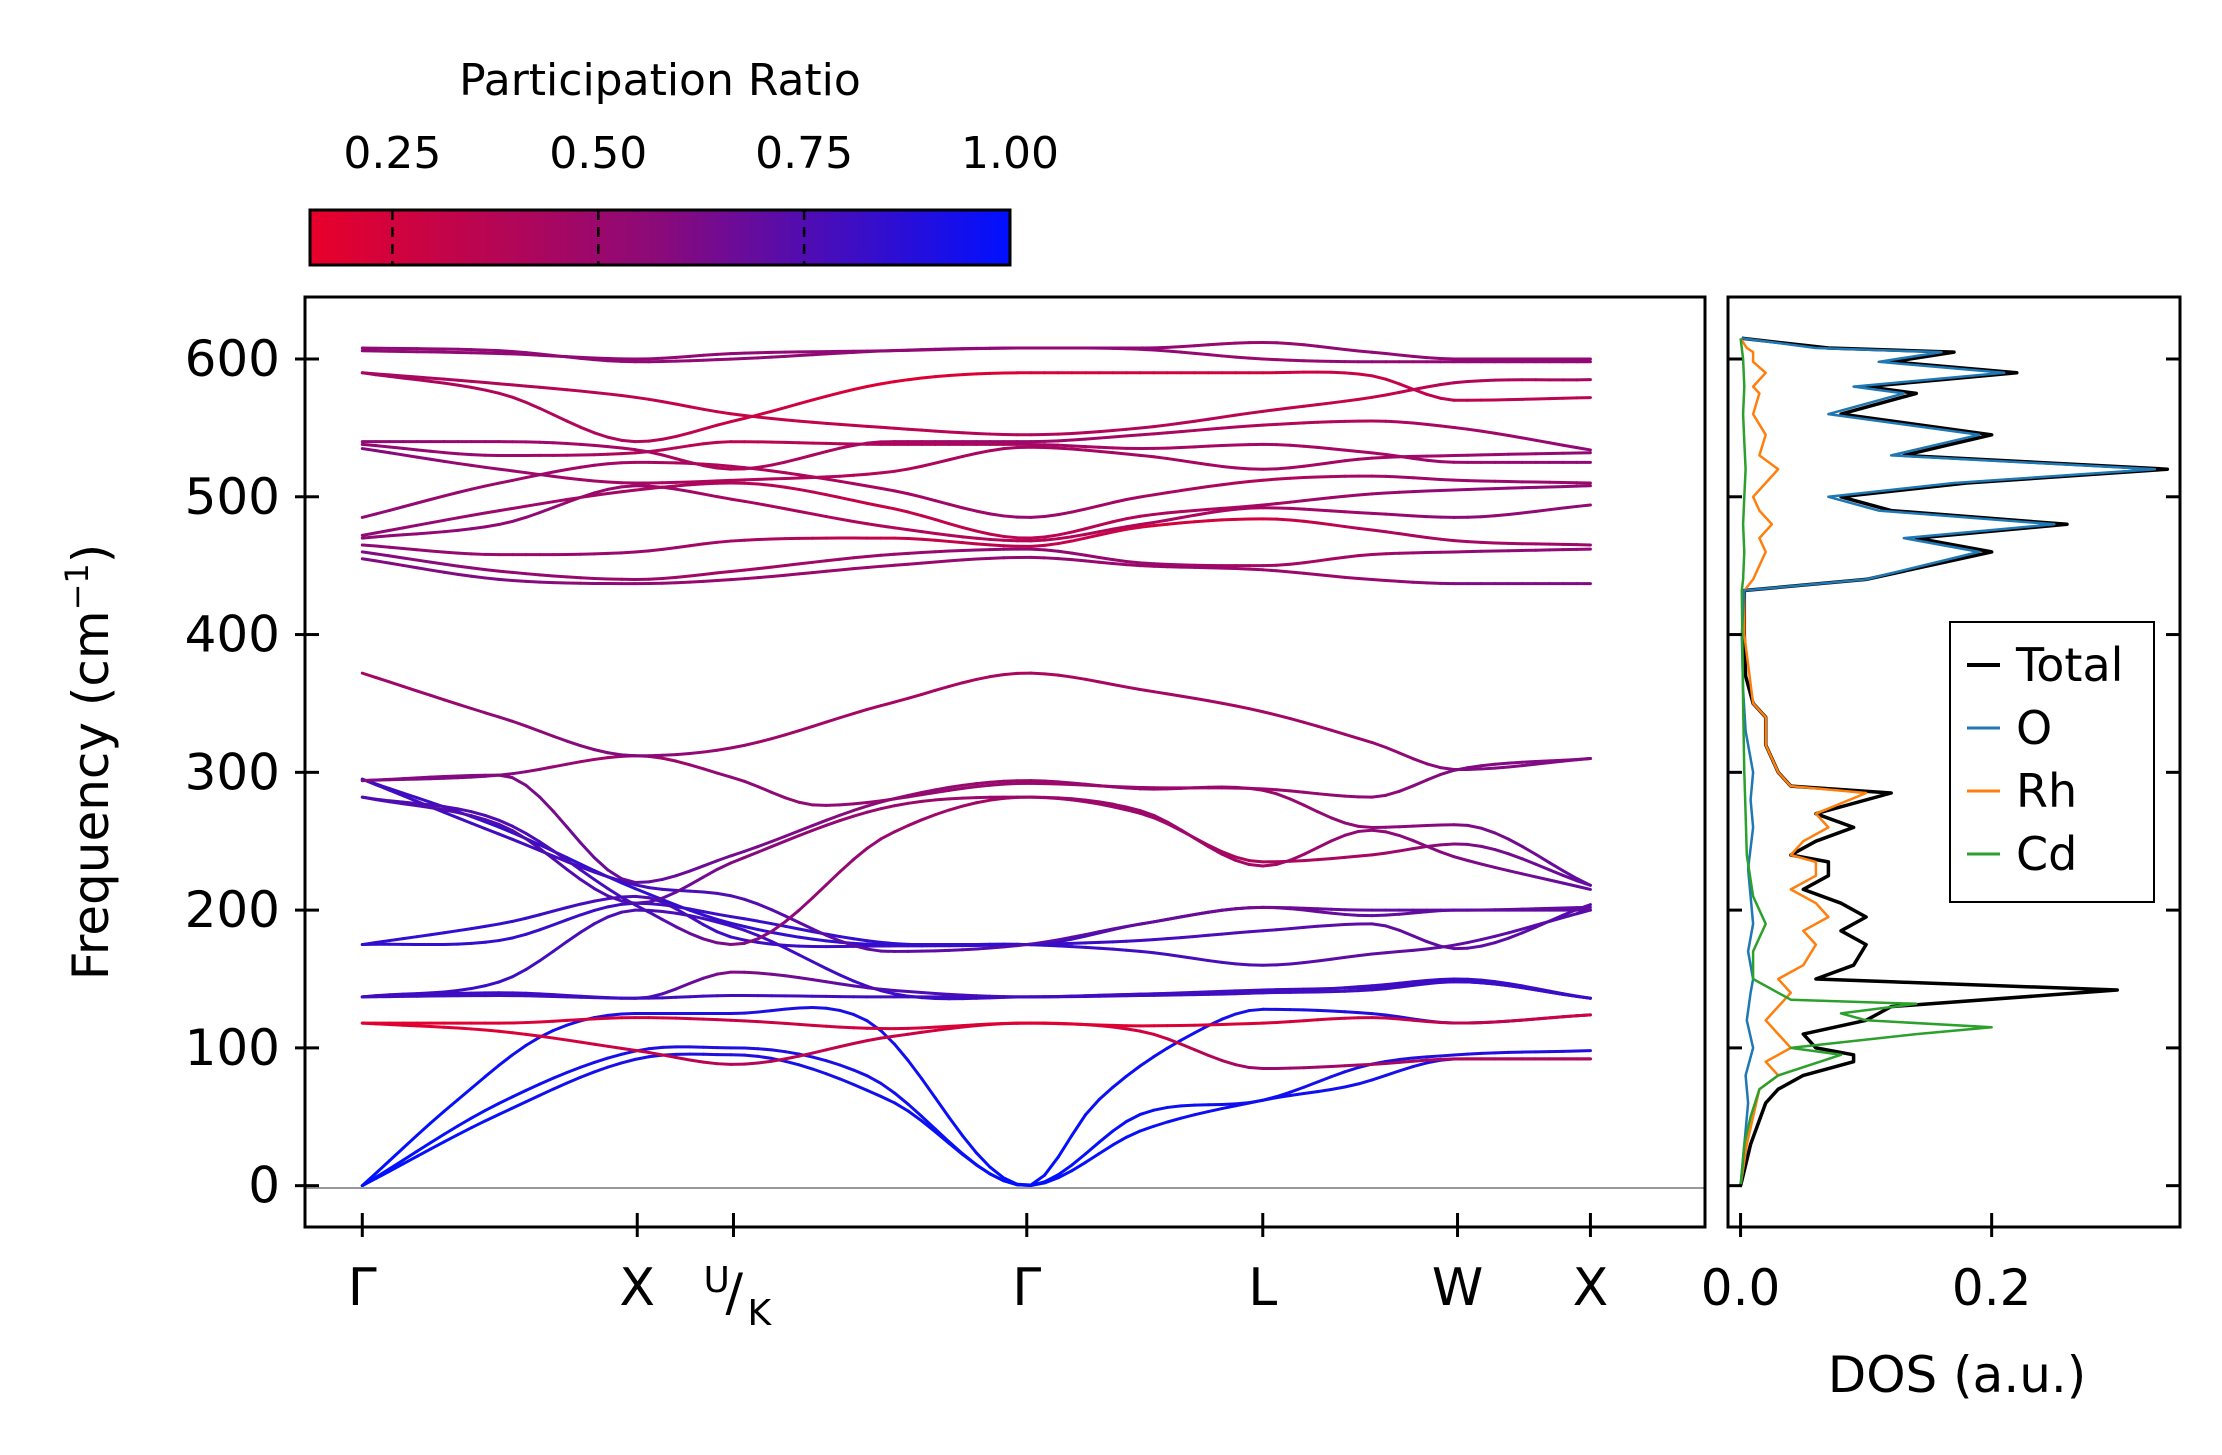 This screenshot has width=2222, height=1455. Describe the element at coordinates (232, 359) in the screenshot. I see `band-y-tick-label: 600` at that location.